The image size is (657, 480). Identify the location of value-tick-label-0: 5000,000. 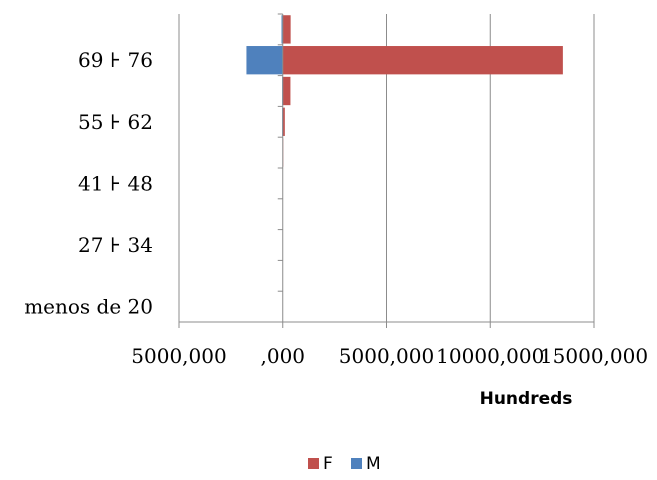
(178, 356).